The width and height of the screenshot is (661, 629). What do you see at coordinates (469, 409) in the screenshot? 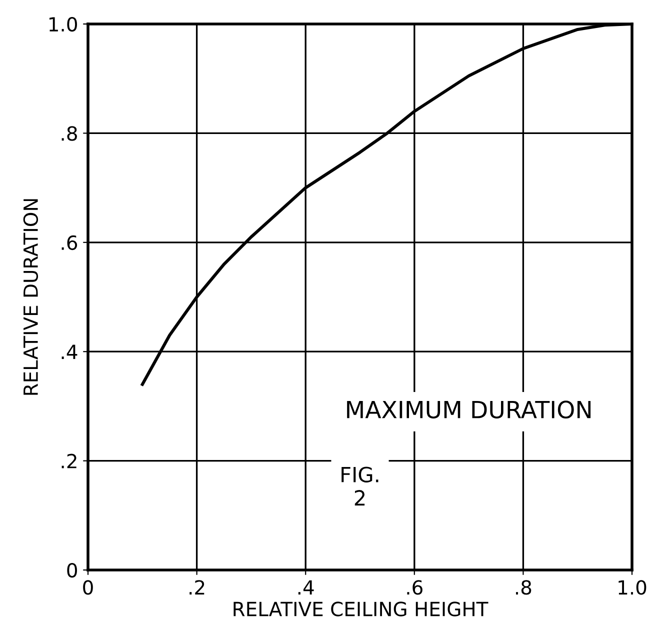
I see `annotation: MAXIMUM DURATION` at bounding box center [469, 409].